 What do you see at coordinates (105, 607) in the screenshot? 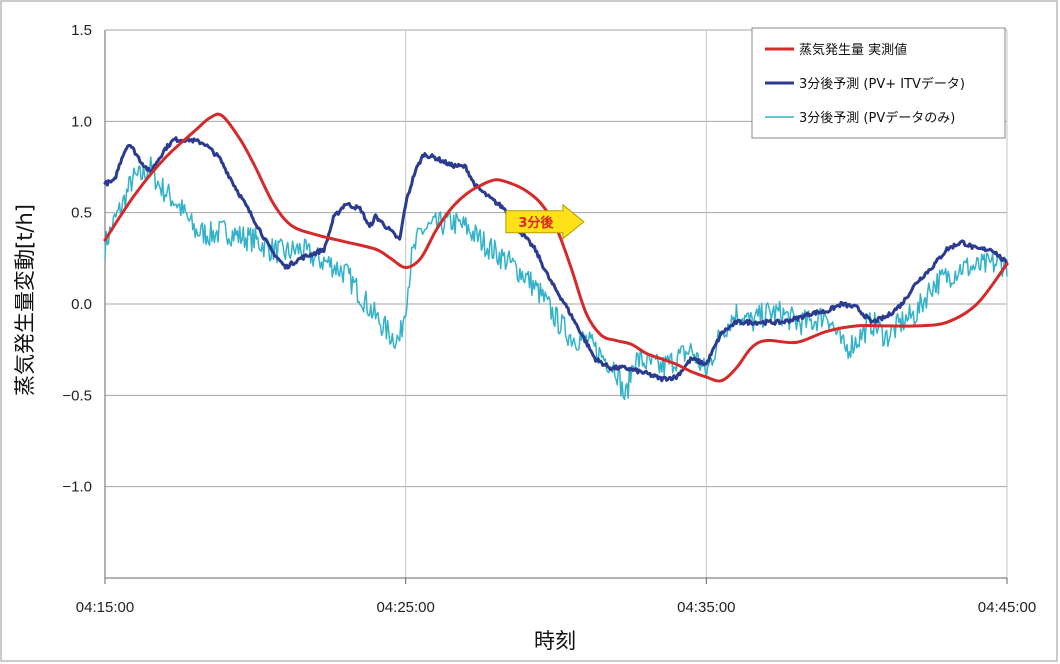
I see `x-tick-label: 04:15:00` at bounding box center [105, 607].